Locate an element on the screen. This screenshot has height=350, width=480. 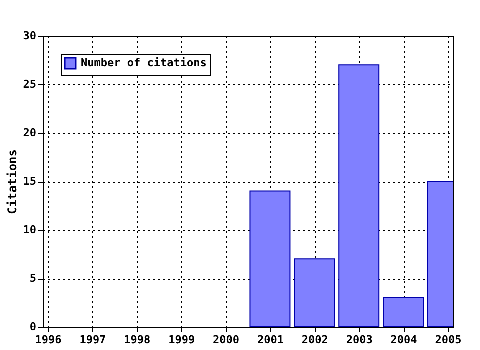
y-tick-label: 20 is located at coordinates (29, 133).